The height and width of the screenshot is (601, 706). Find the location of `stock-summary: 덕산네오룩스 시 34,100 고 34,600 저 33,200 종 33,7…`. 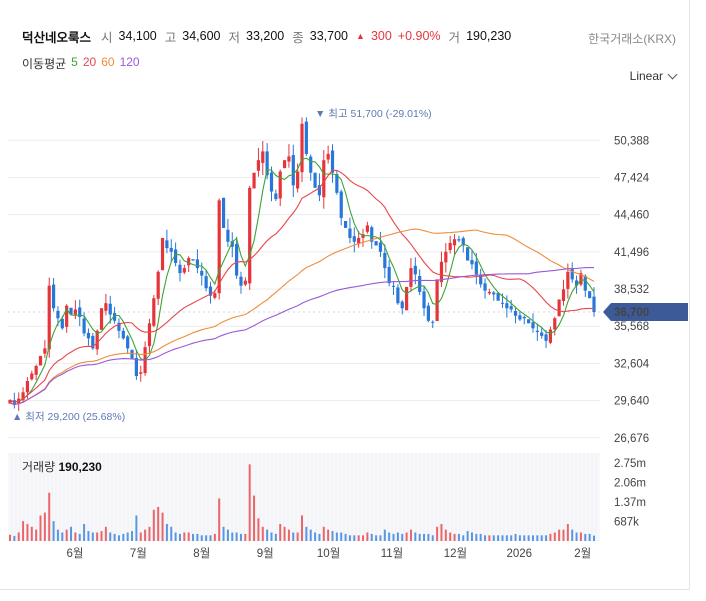

stock-summary: 덕산네오룩스 시 34,100 고 34,600 저 33,200 종 33,7… is located at coordinates (267, 36).